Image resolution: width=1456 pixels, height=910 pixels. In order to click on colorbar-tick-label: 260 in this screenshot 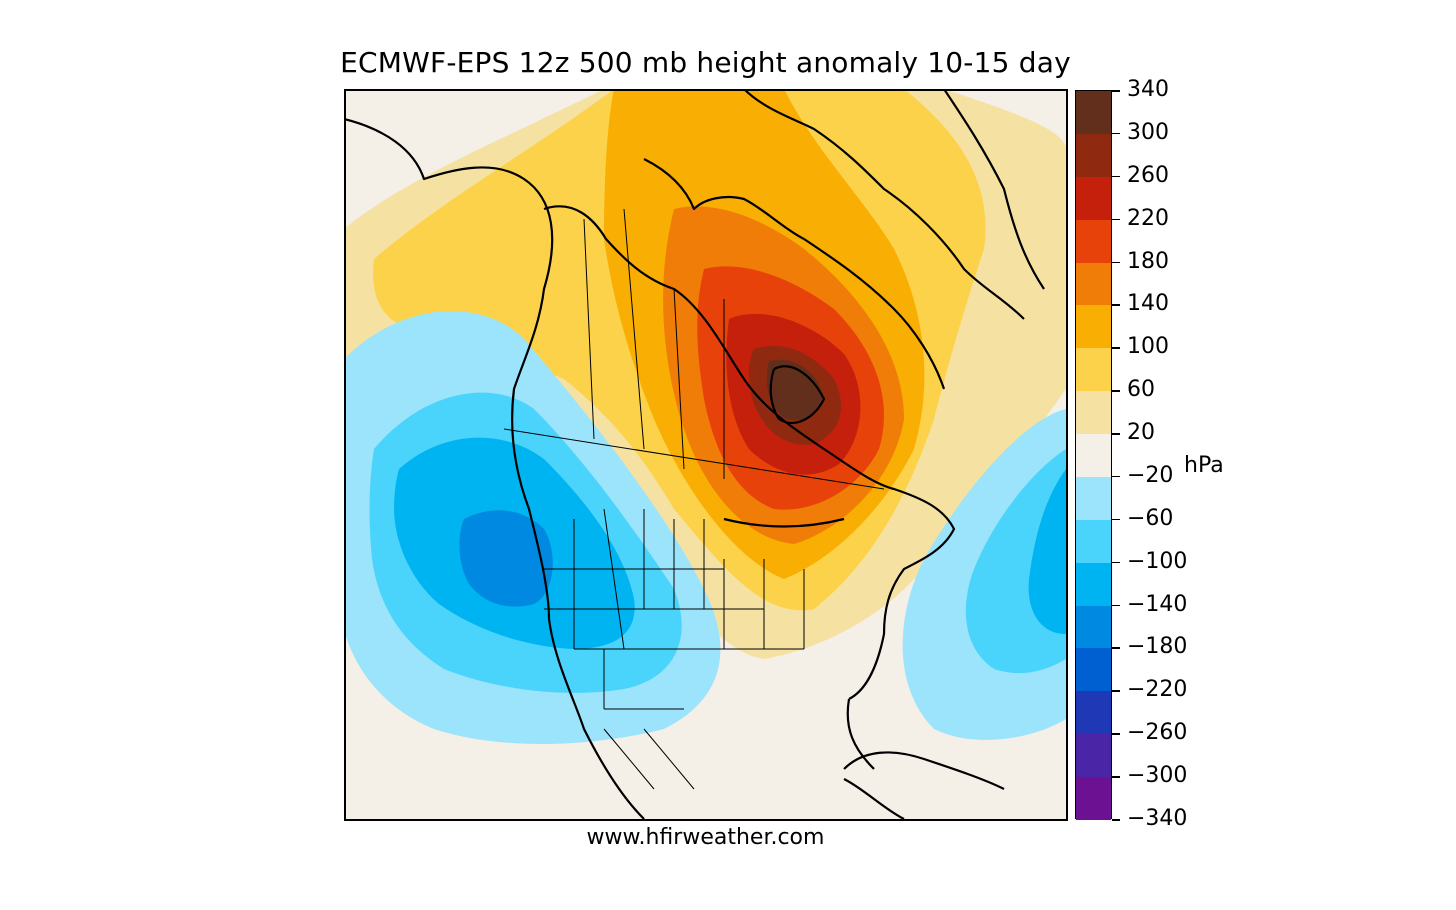, I will do `click(1148, 175)`.